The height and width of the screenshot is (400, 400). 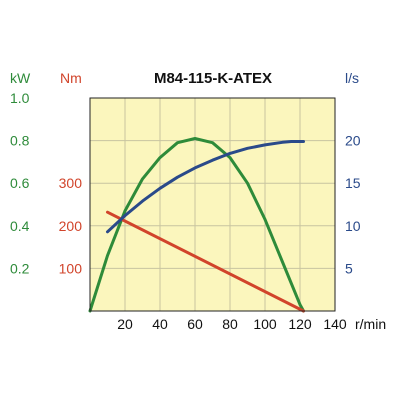 What do you see at coordinates (353, 226) in the screenshot?
I see `flow-tick-label: 10` at bounding box center [353, 226].